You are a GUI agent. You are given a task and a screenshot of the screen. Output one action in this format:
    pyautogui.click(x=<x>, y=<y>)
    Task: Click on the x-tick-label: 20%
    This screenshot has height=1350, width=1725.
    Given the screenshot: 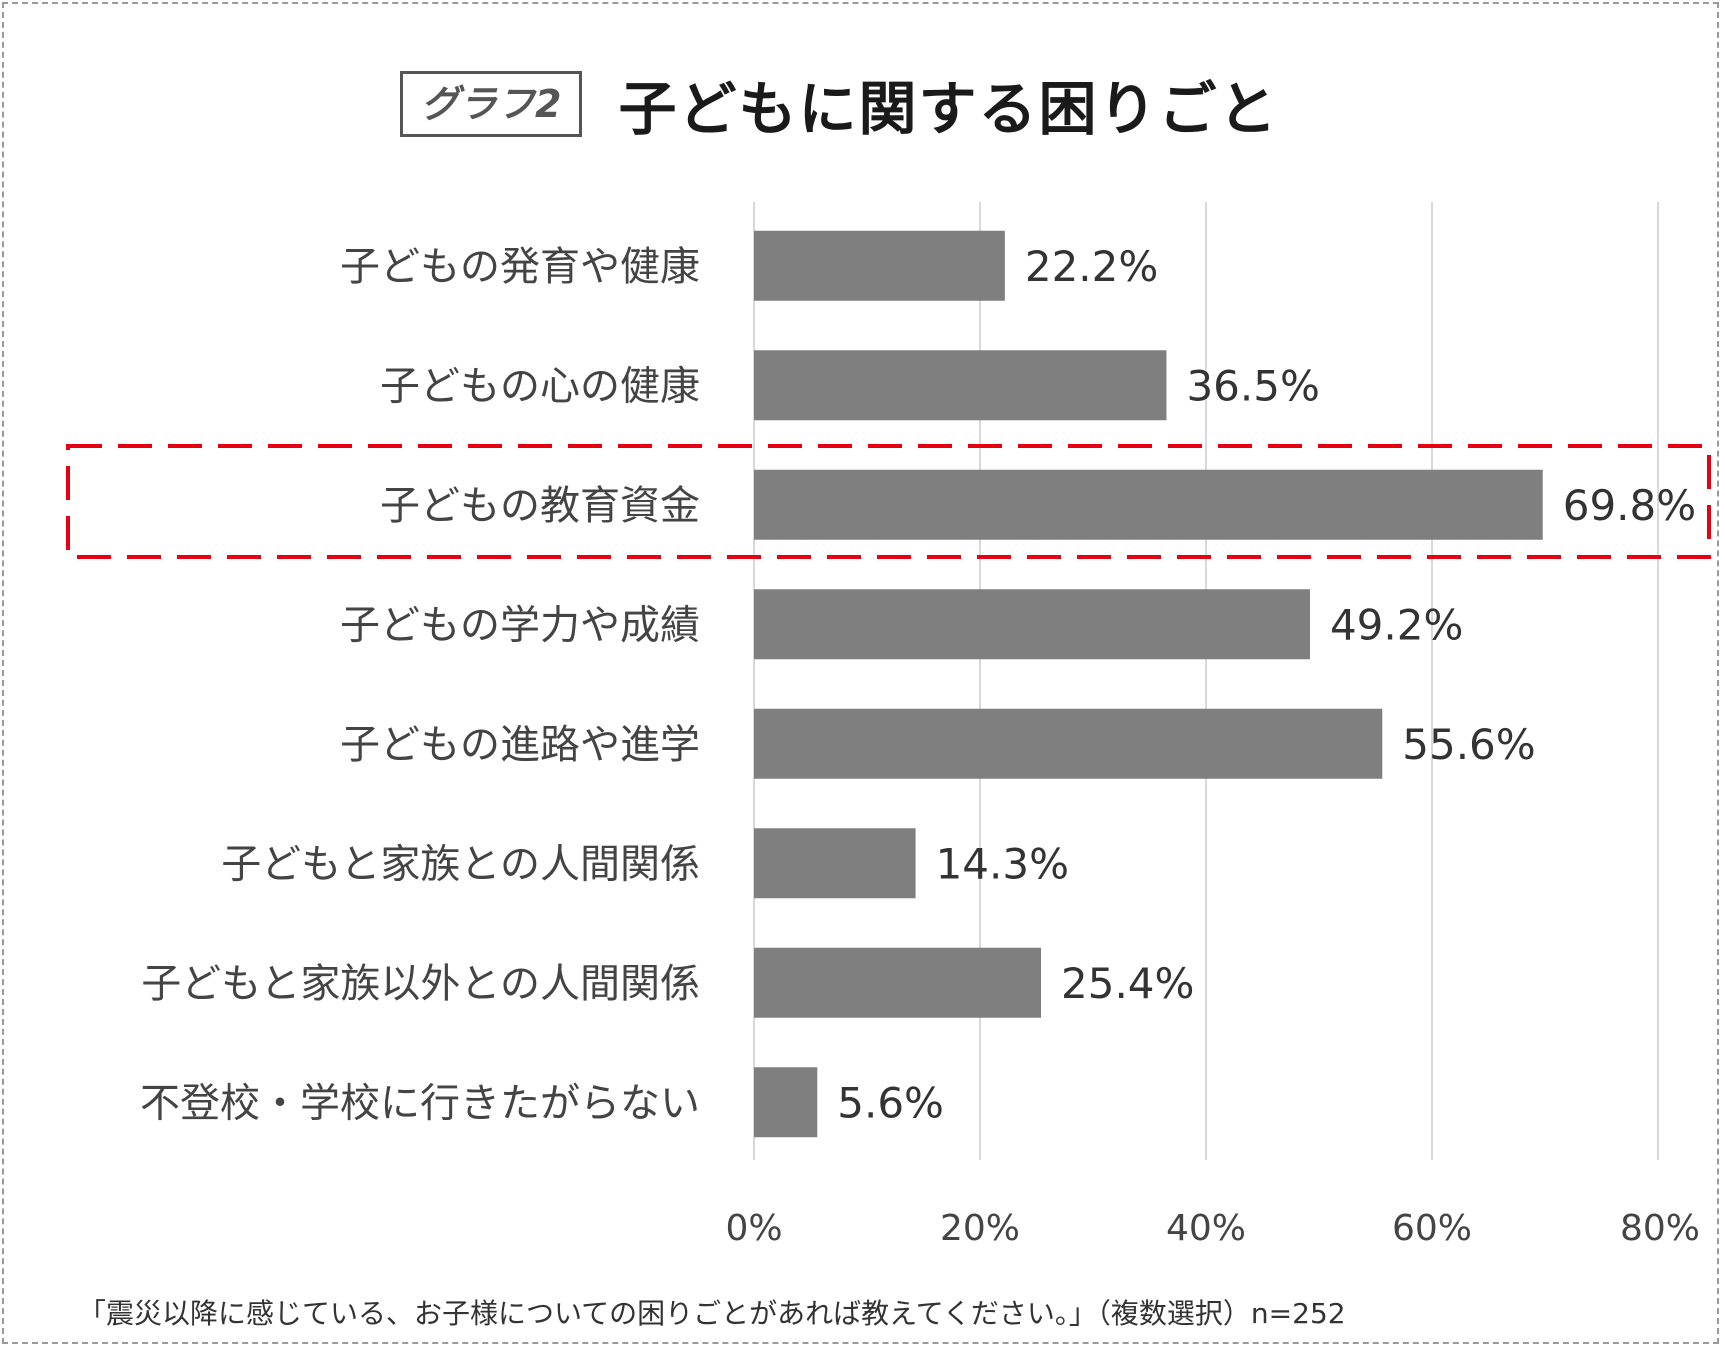 What is the action you would take?
    pyautogui.click(x=980, y=1228)
    